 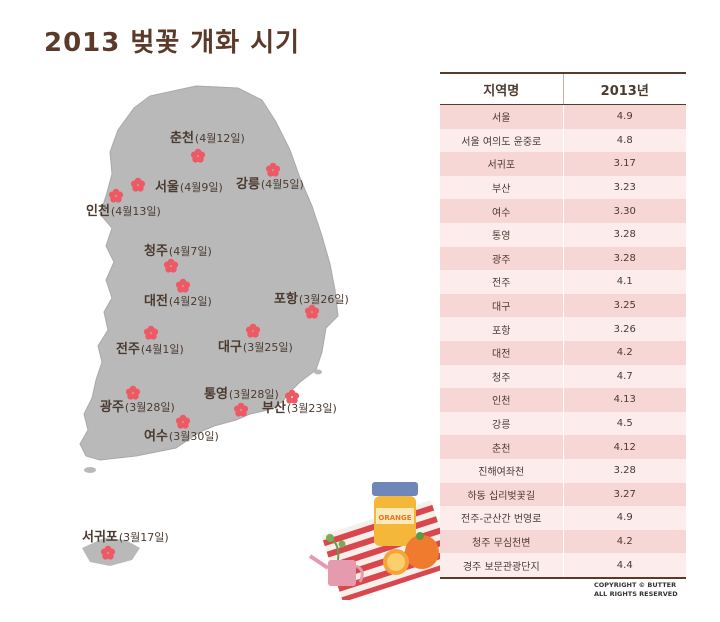 I want to click on city-label-incheon: 인천(4월13일), so click(x=123, y=211).